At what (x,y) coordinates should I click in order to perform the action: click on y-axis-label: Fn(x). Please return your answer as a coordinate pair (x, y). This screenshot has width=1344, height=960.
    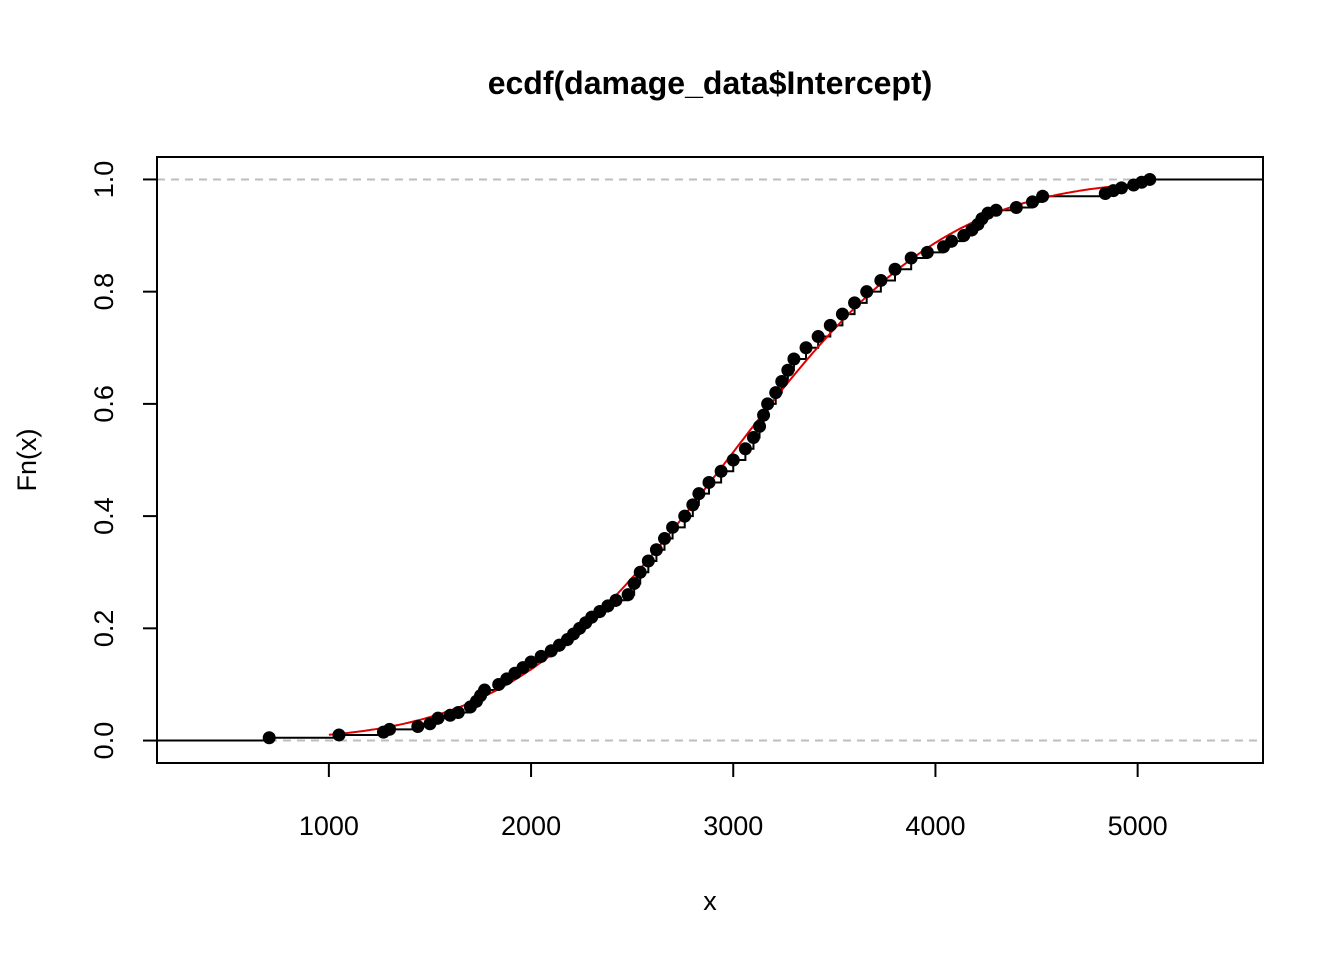
    Looking at the image, I should click on (27, 460).